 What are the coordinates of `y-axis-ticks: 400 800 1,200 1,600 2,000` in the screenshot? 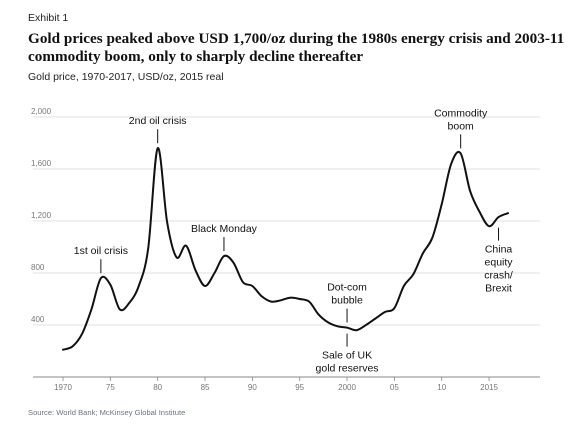 It's located at (41, 215).